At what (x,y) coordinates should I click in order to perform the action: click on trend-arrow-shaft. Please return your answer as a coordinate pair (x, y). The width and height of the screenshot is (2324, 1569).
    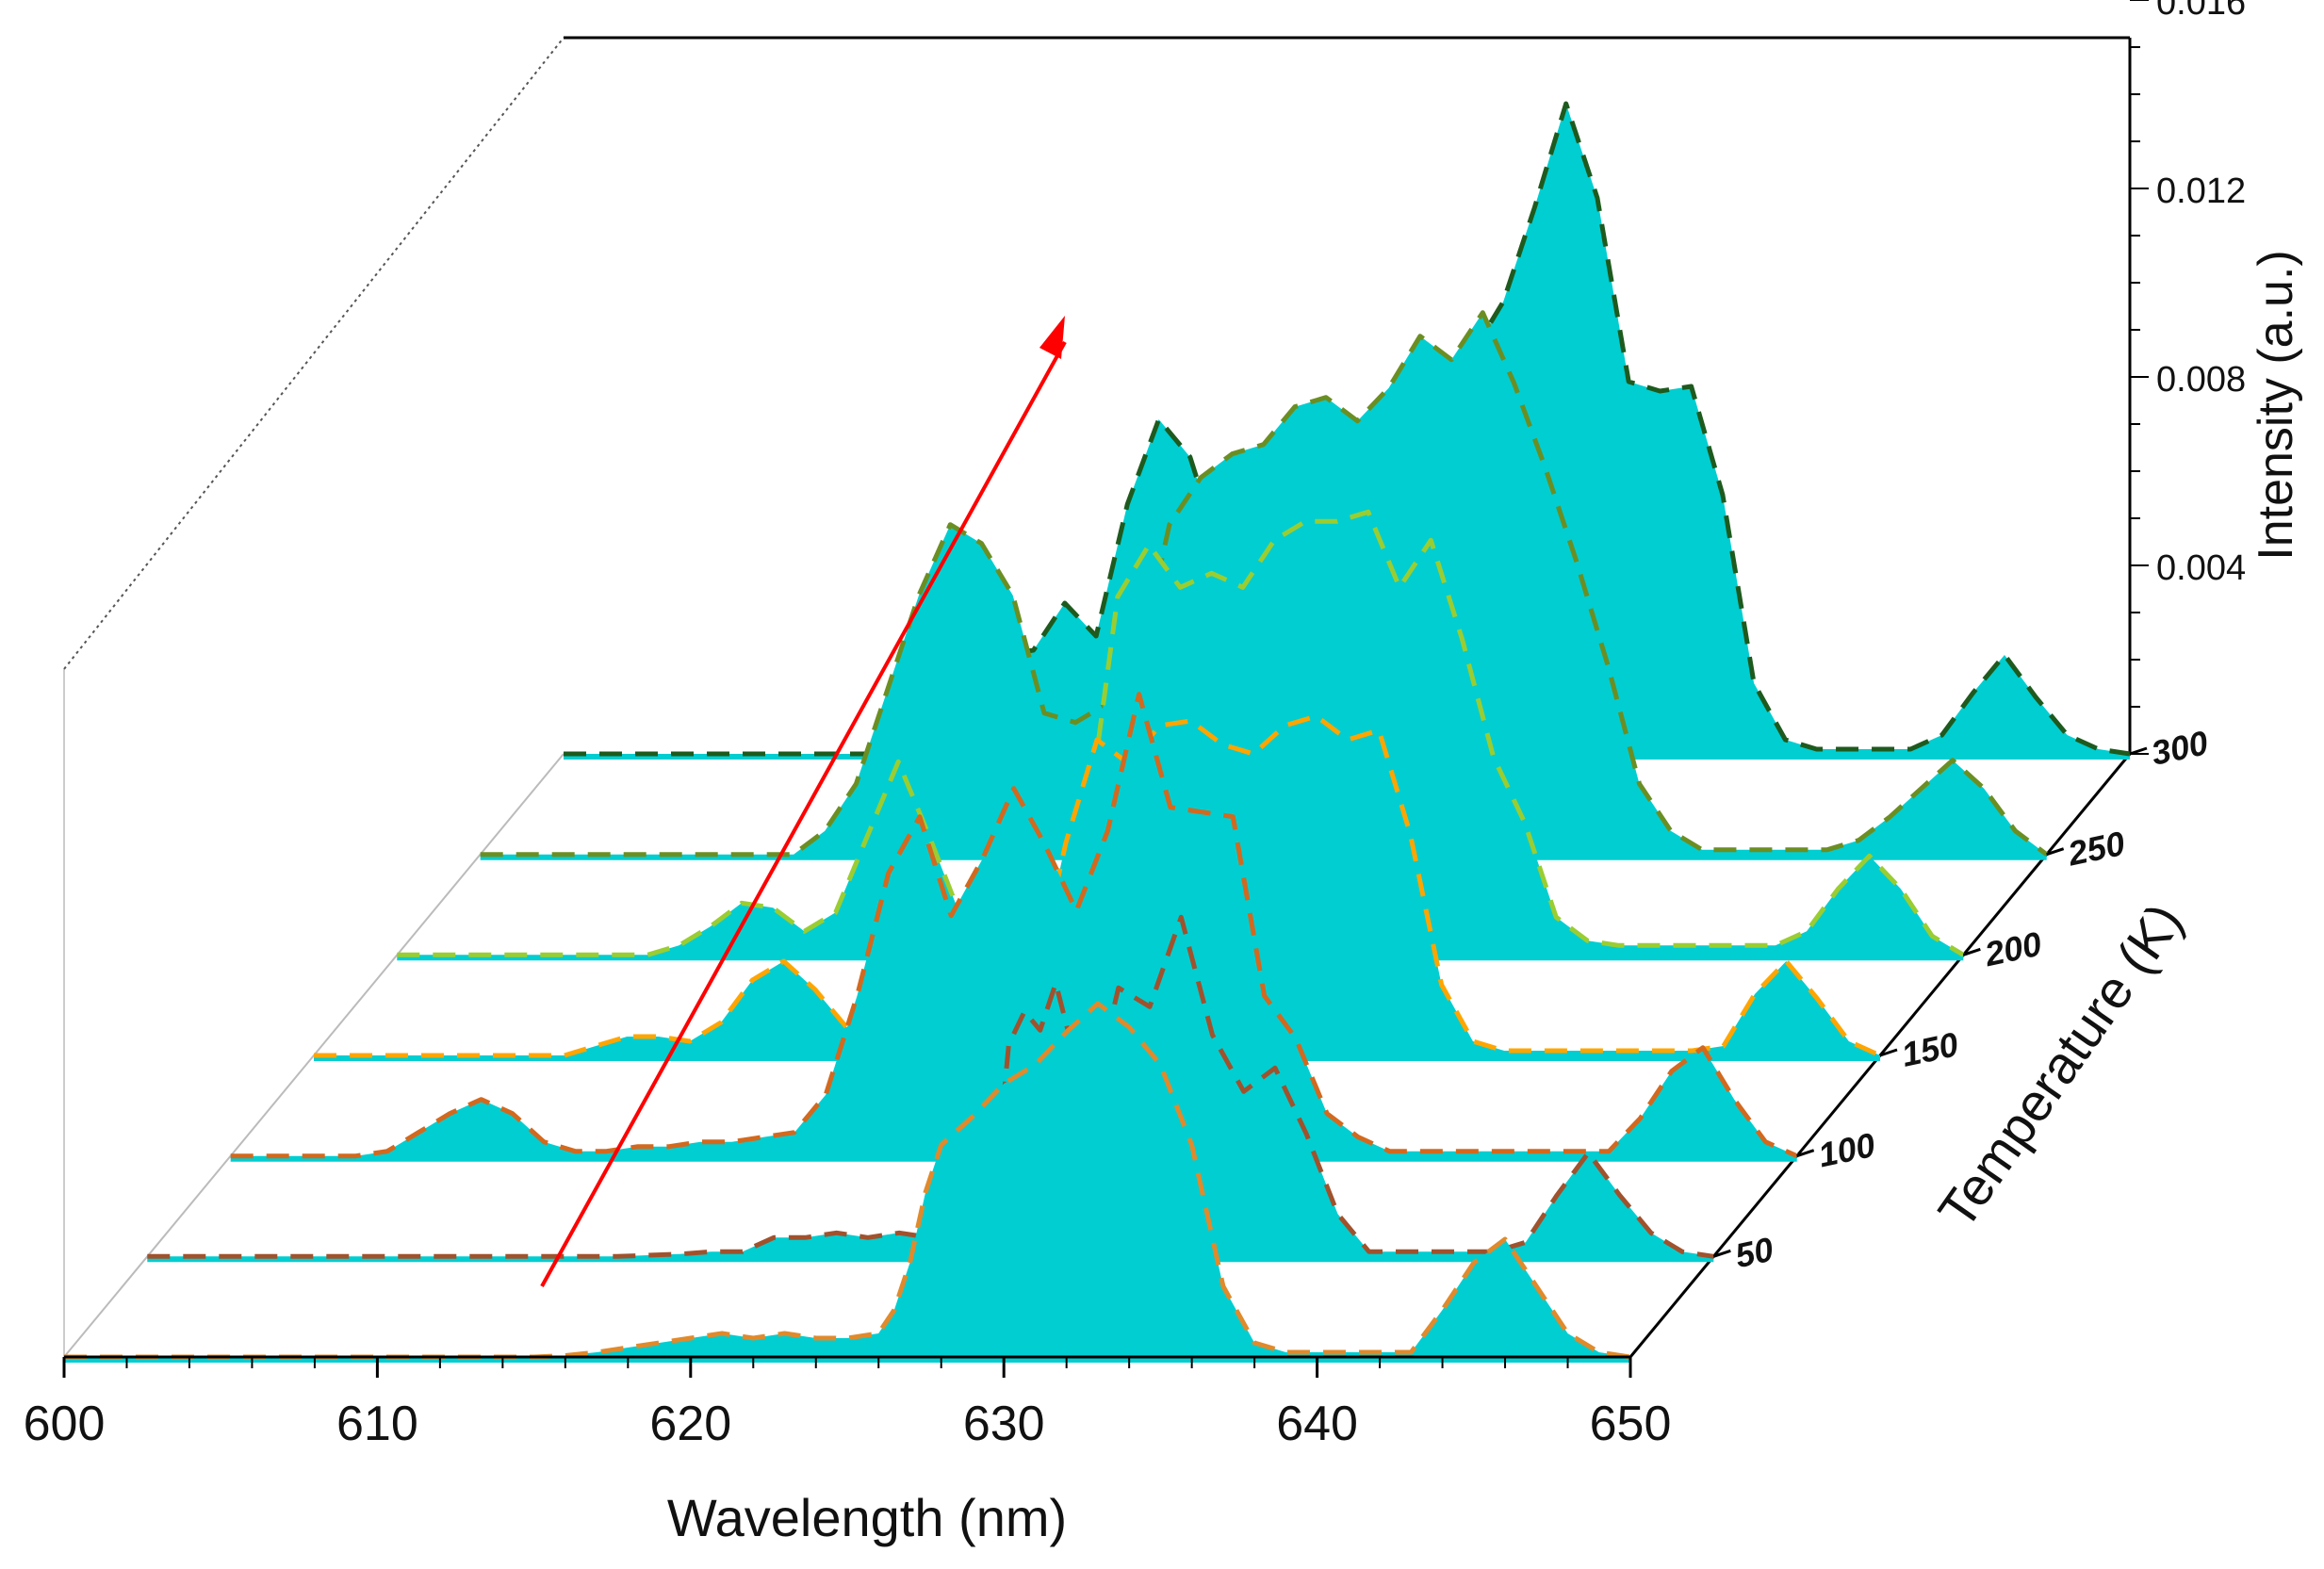
    Looking at the image, I should click on (803, 814).